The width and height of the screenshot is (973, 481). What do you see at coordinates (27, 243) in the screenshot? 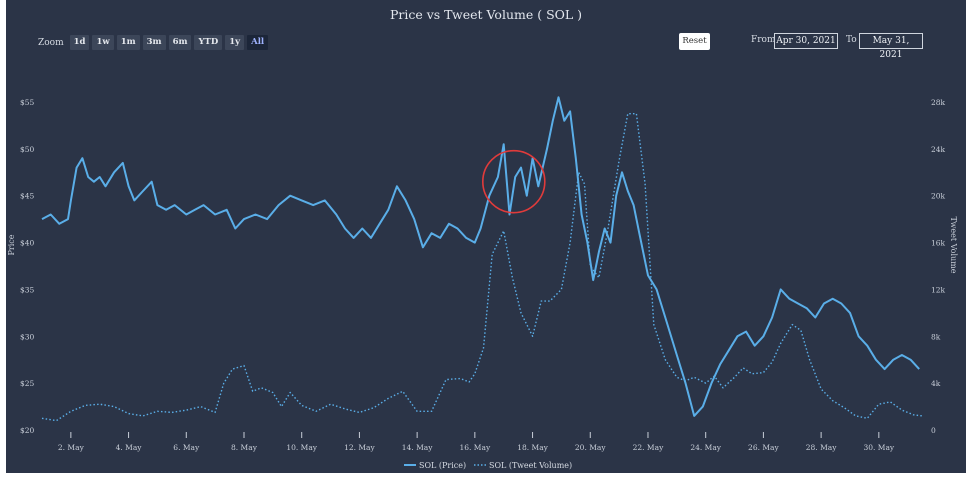
I see `y-left-tick-label: $40` at bounding box center [27, 243].